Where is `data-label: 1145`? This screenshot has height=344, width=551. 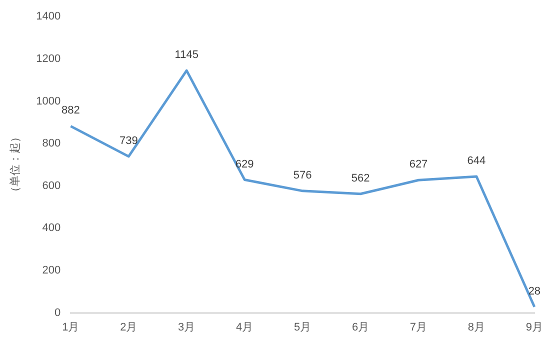
data-label: 1145 is located at coordinates (186, 55).